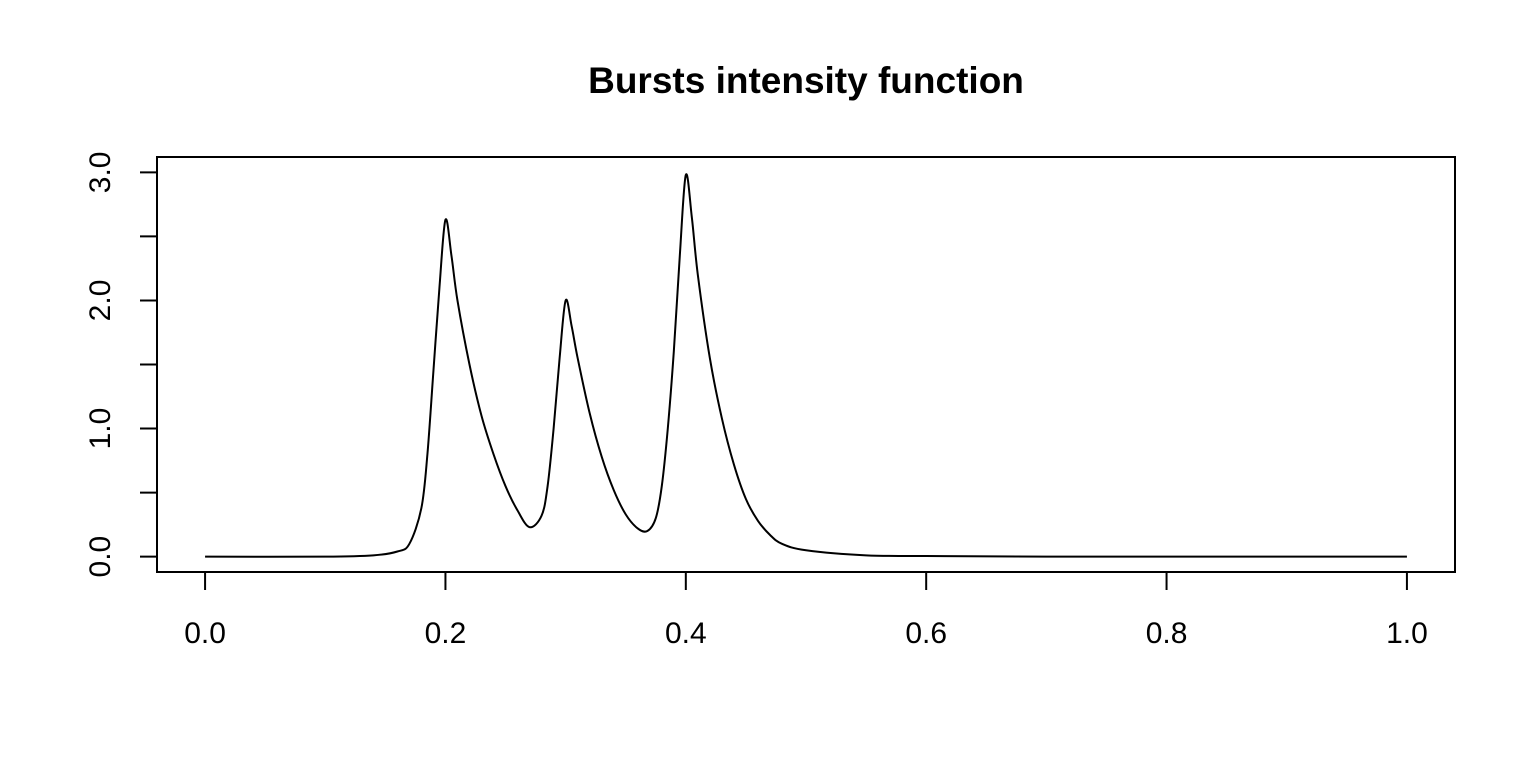  What do you see at coordinates (686, 633) in the screenshot?
I see `x-tick-label: 0.4` at bounding box center [686, 633].